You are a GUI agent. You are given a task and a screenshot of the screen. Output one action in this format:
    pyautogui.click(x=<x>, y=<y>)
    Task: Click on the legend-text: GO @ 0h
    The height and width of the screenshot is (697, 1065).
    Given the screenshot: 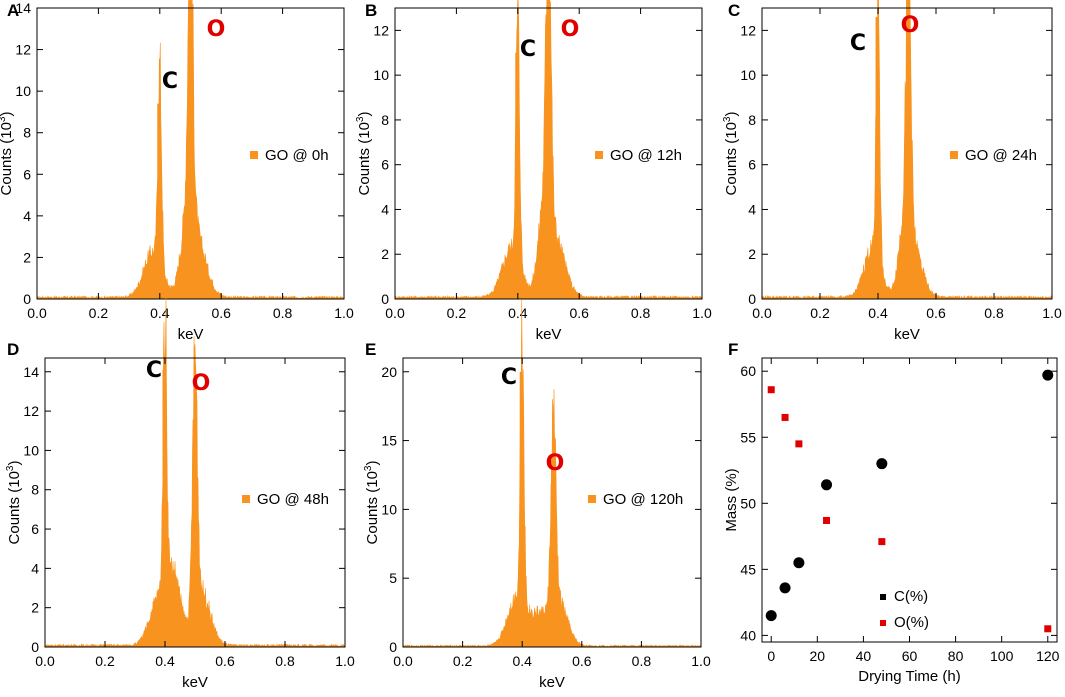 What is the action you would take?
    pyautogui.click(x=297, y=155)
    